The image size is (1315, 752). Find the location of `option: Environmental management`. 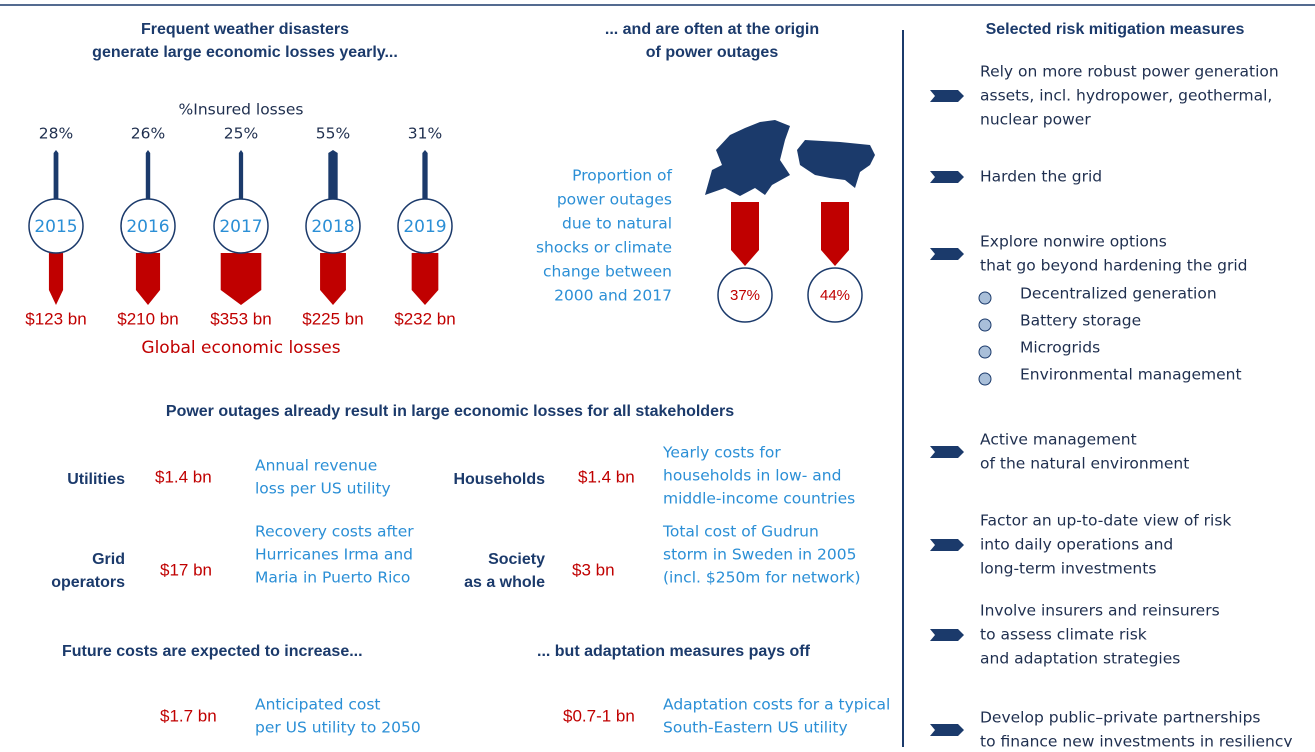

option: Environmental management is located at coordinates (1131, 375).